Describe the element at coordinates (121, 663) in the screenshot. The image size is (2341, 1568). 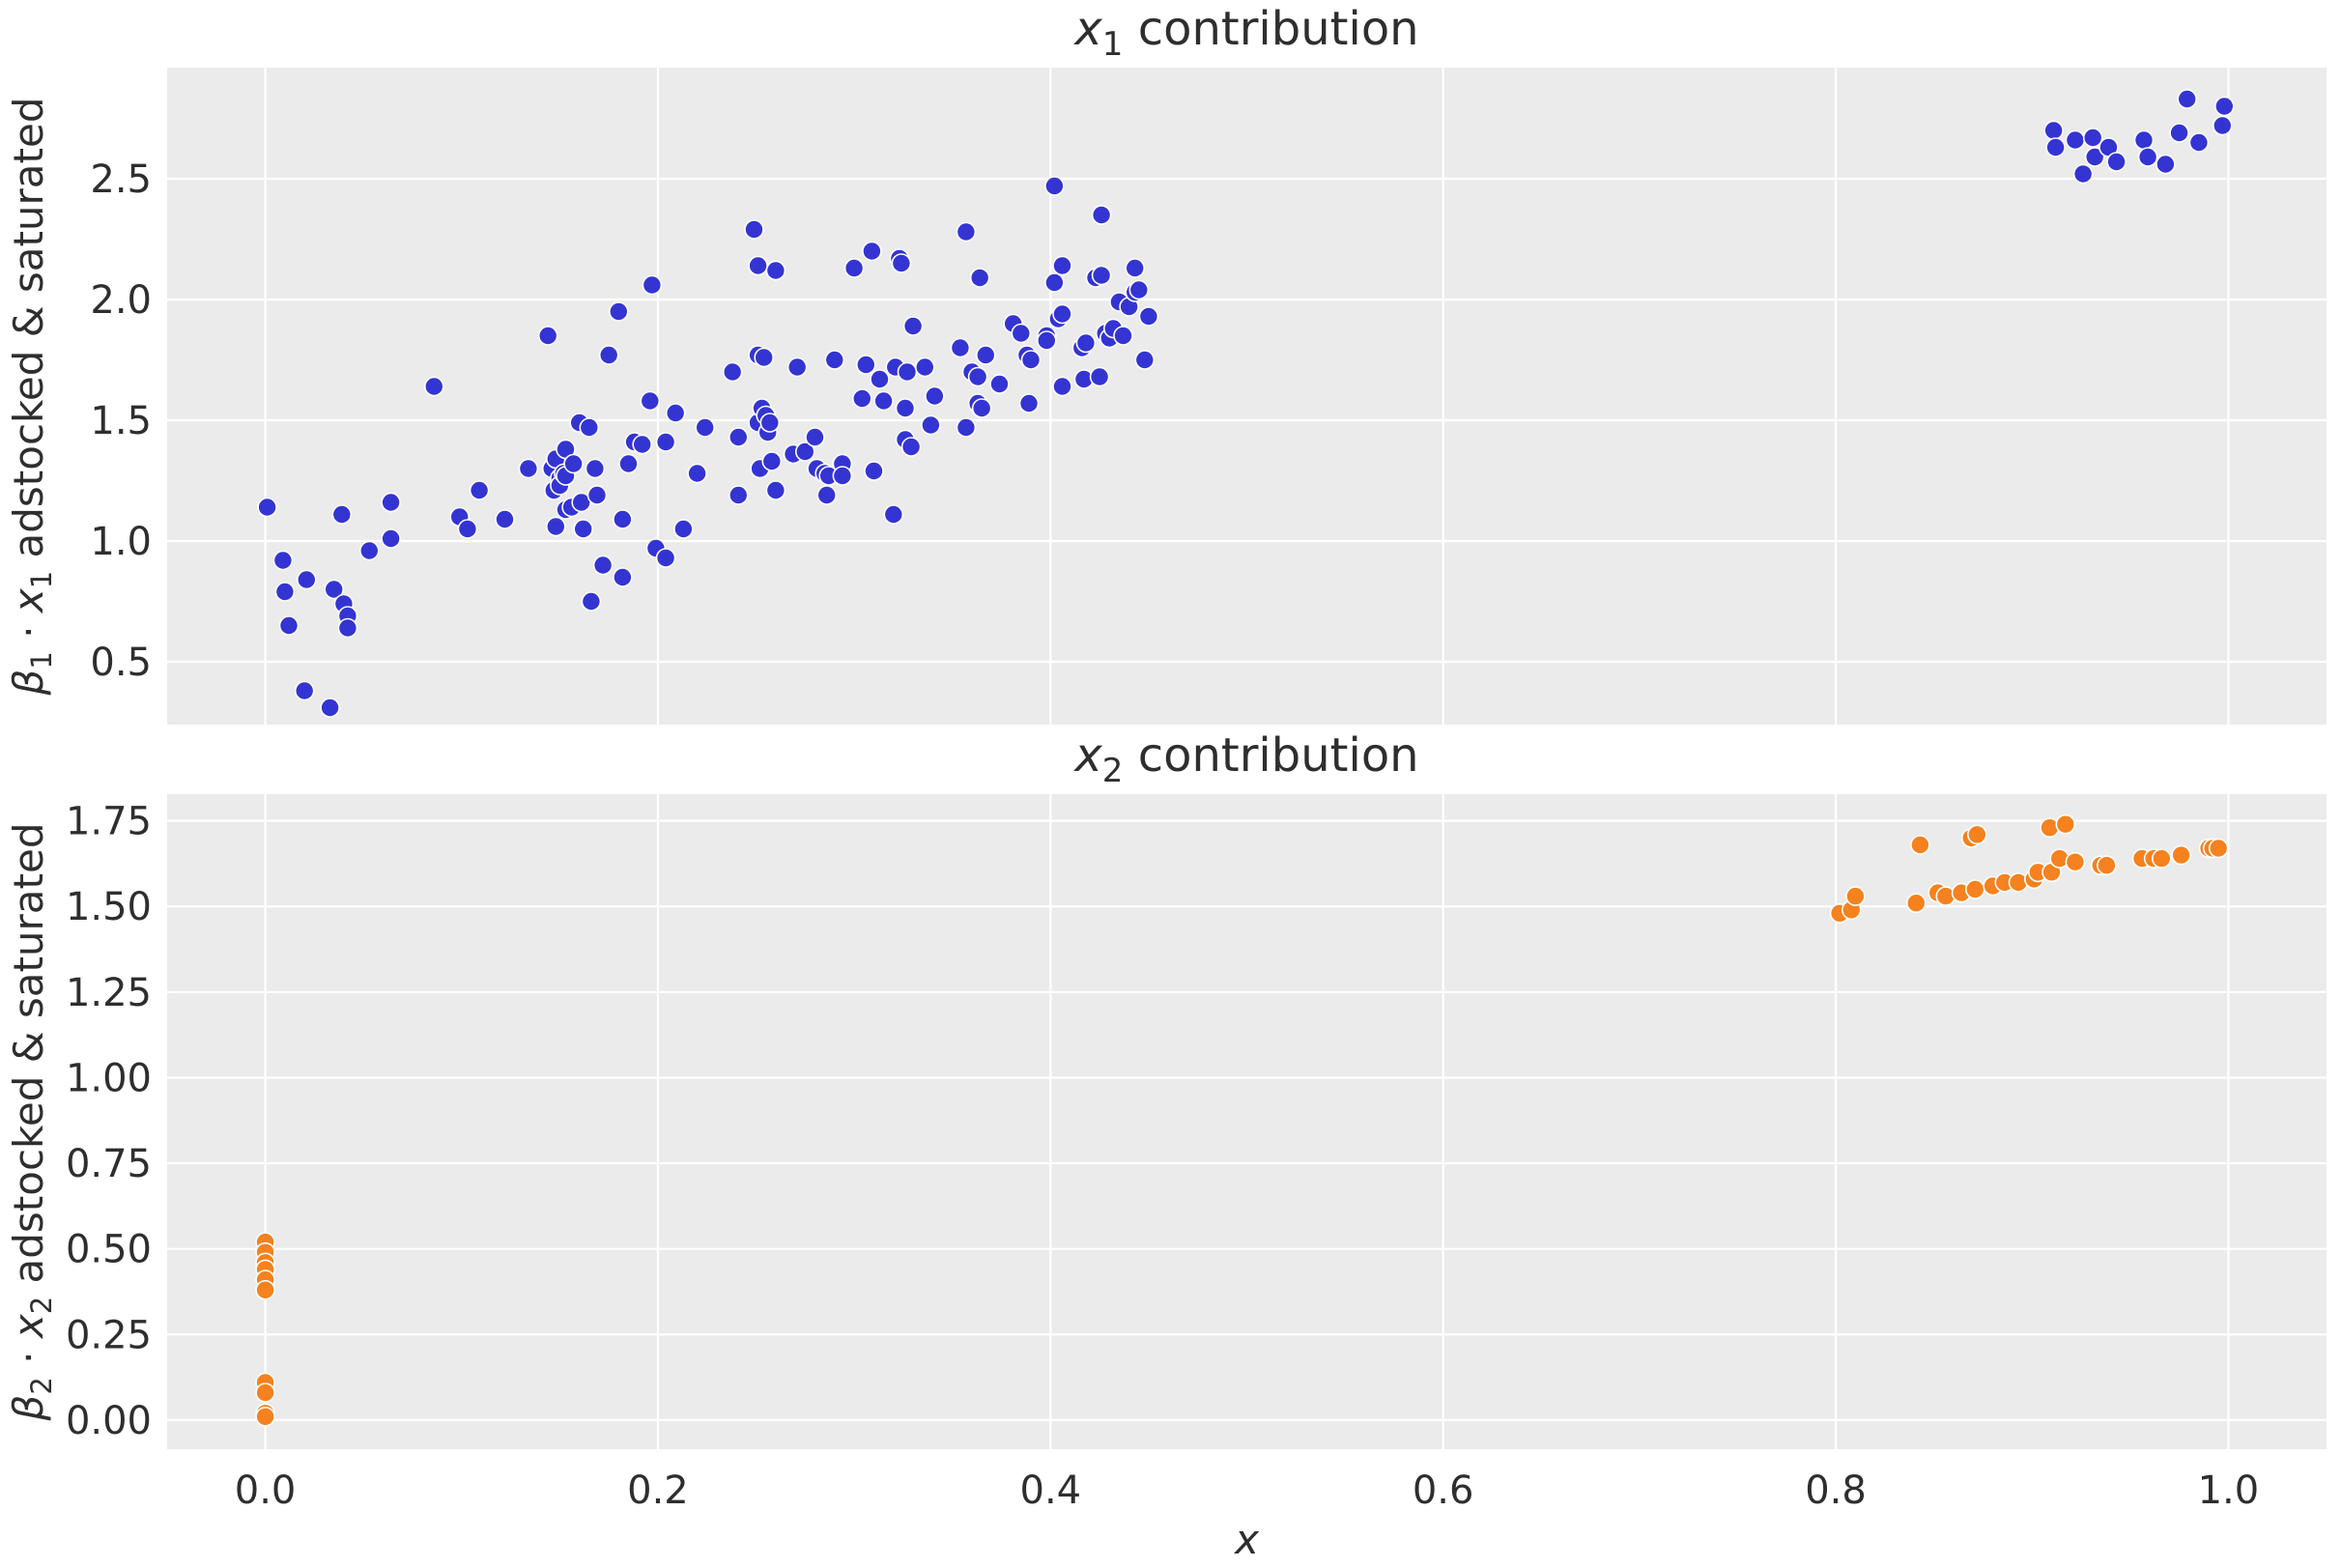
I see `y-tick-label: 0.5` at that location.